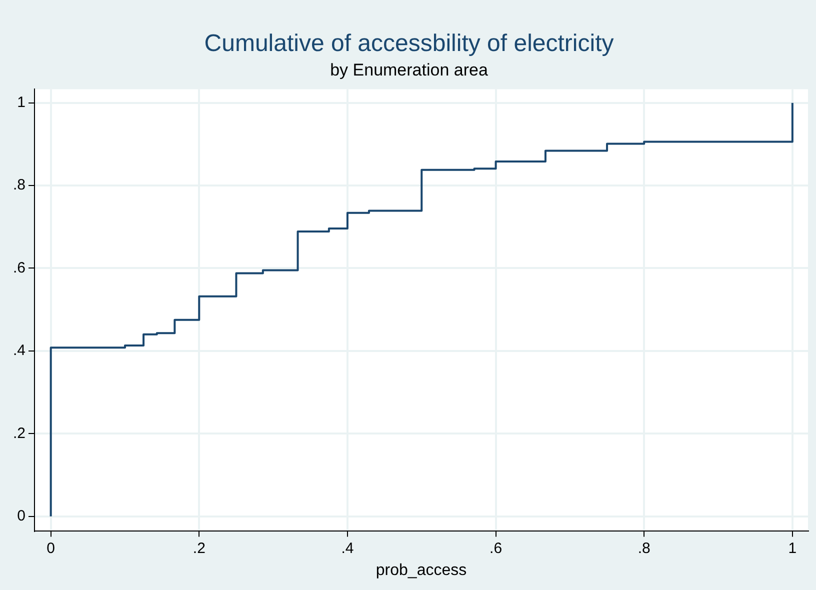 Image resolution: width=816 pixels, height=590 pixels. Describe the element at coordinates (21, 515) in the screenshot. I see `y-tick-label: 0` at that location.